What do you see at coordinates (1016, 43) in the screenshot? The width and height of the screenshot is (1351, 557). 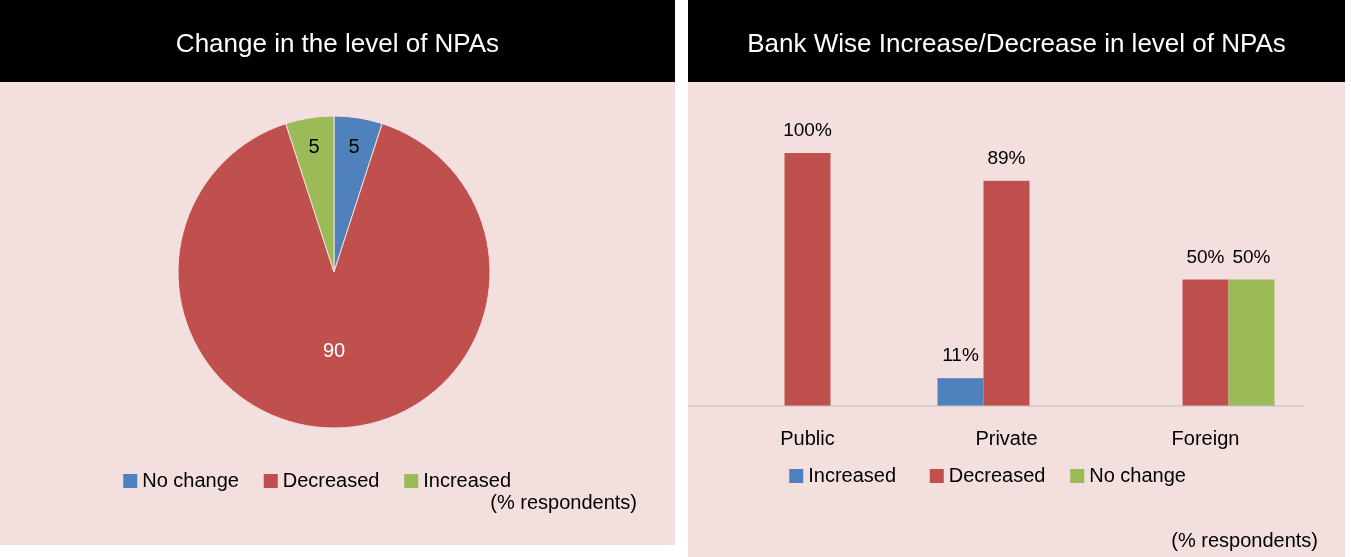 I see `chart-title: Bank Wise Increase/Decrease in level of NPAs` at bounding box center [1016, 43].